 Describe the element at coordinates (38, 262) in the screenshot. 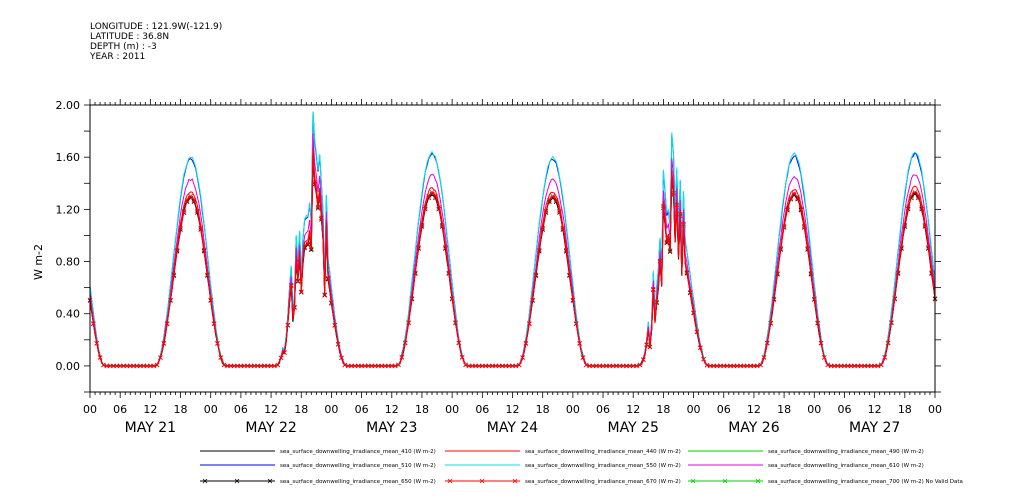

I see `y-axis-label: W m-2` at that location.